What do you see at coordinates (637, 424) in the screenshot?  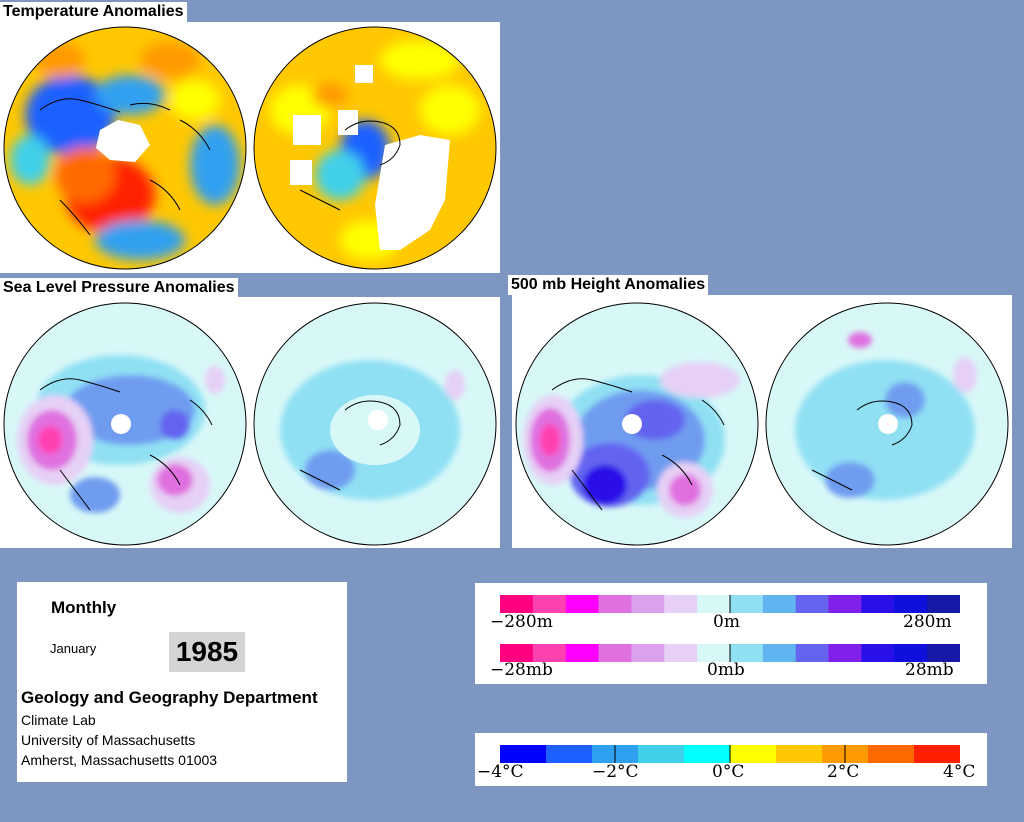 I see `height-nh-globe` at bounding box center [637, 424].